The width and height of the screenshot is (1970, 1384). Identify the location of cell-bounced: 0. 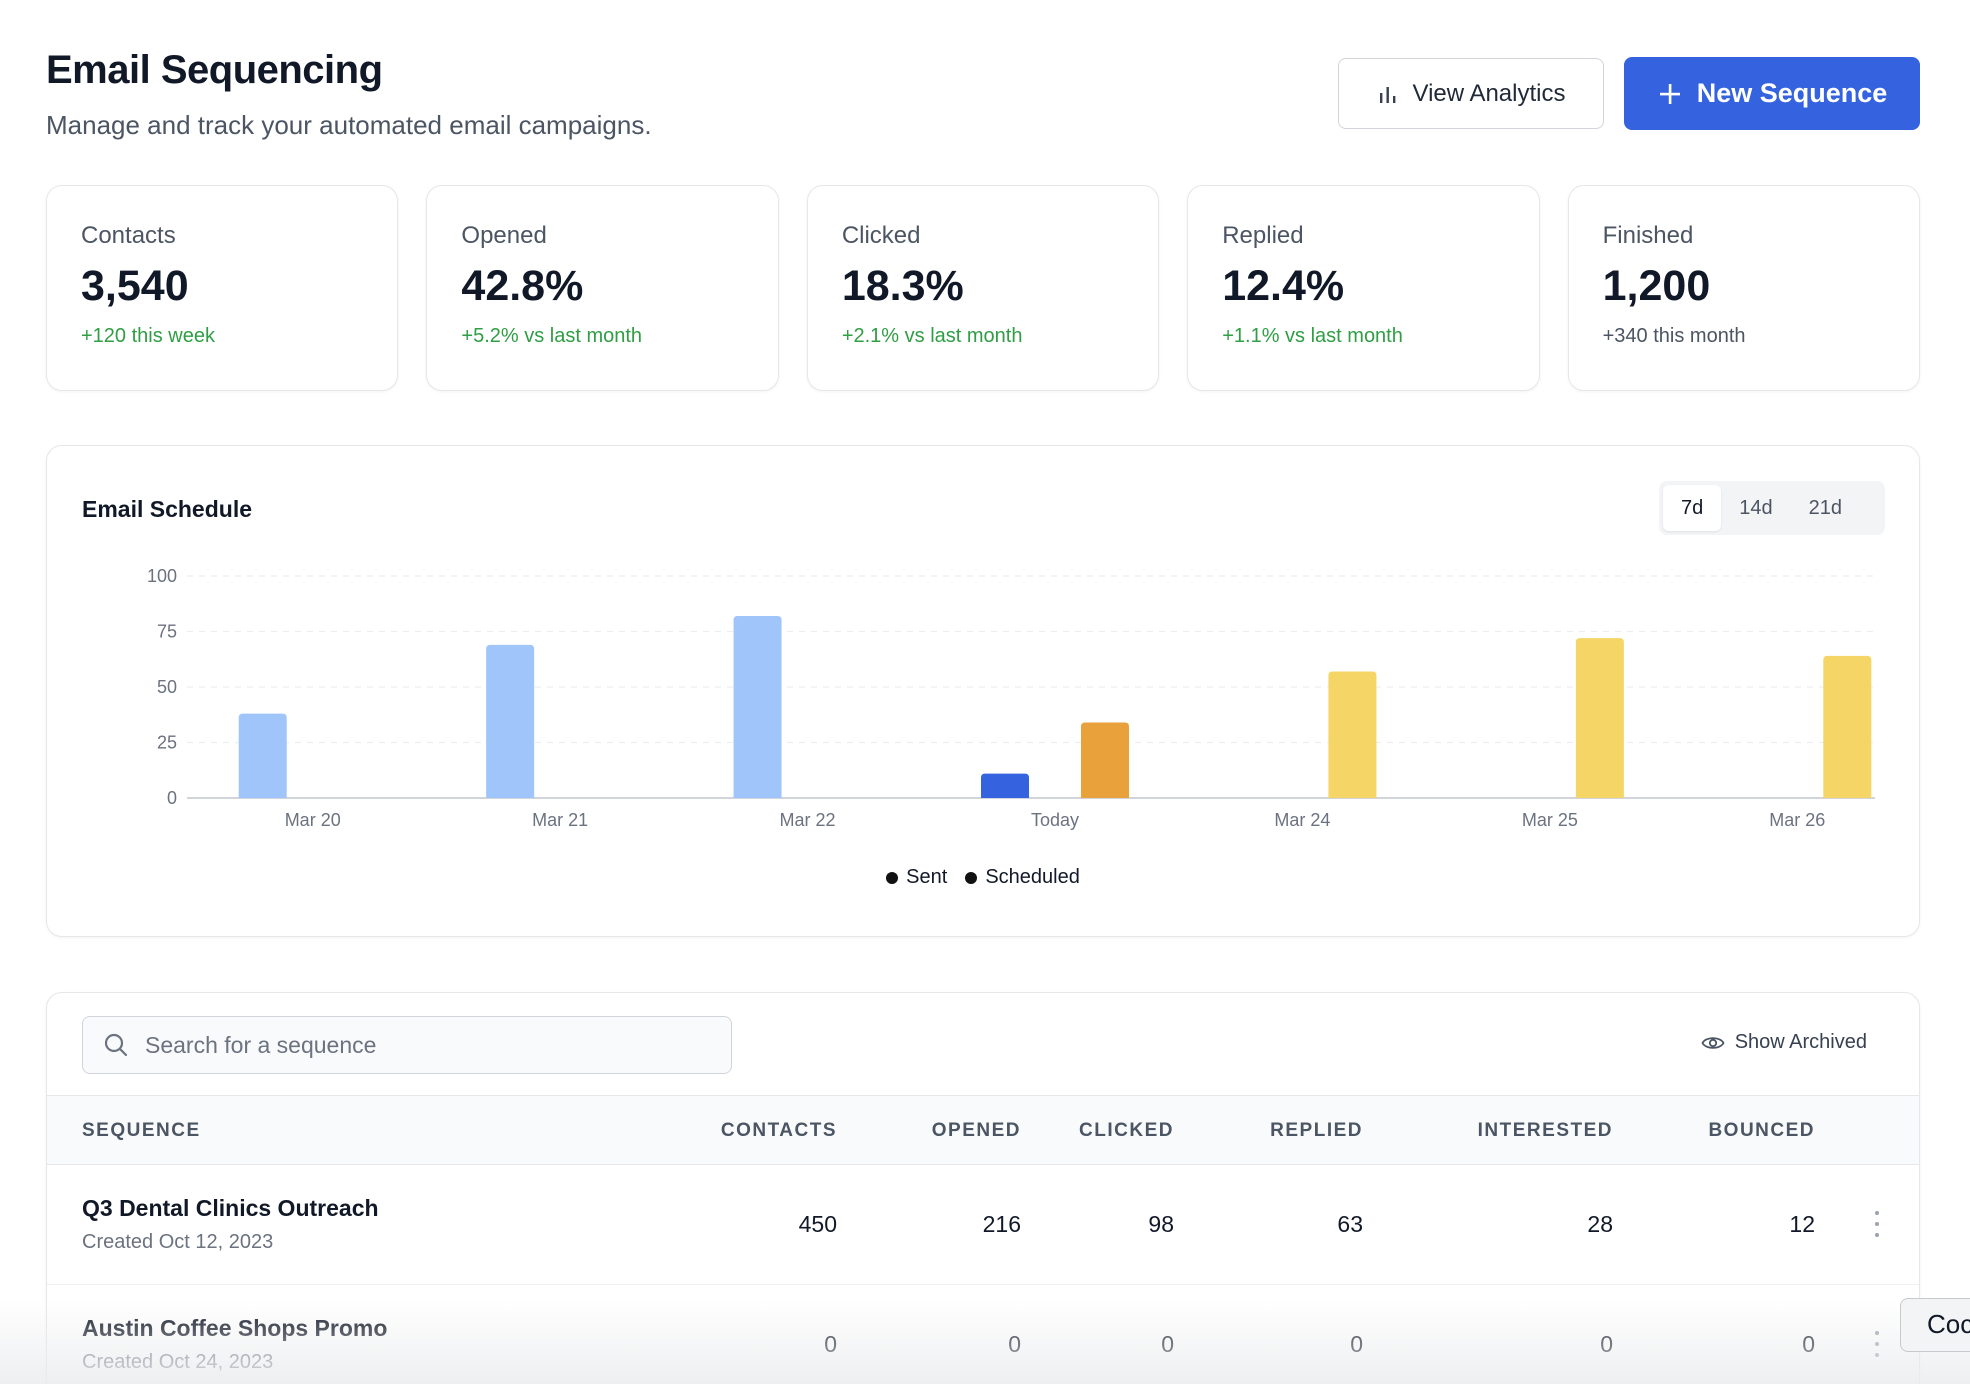
(1808, 1344).